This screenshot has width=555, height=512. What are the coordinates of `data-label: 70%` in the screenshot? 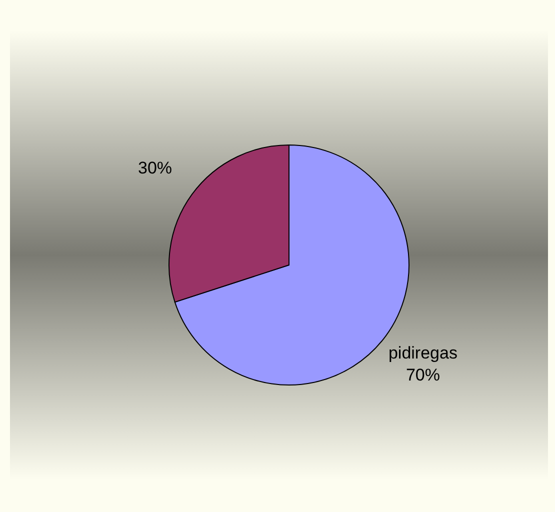 It's located at (423, 374).